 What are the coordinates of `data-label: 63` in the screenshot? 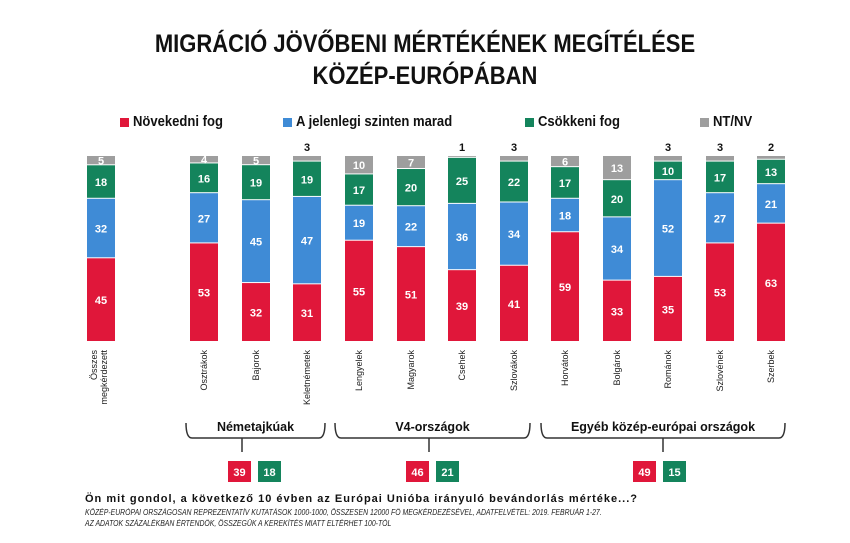 It's located at (771, 284).